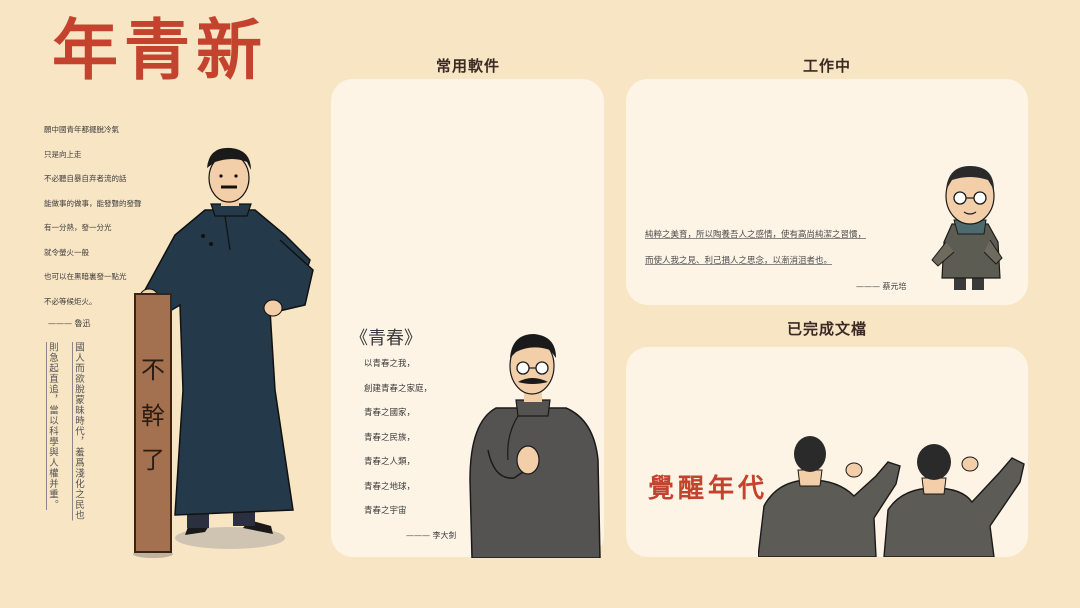 This screenshot has width=1080, height=608. What do you see at coordinates (739, 261) in the screenshot?
I see `cai-quote-line: 而使人我之見、利己損人之思念，以漸消沮者也。` at bounding box center [739, 261].